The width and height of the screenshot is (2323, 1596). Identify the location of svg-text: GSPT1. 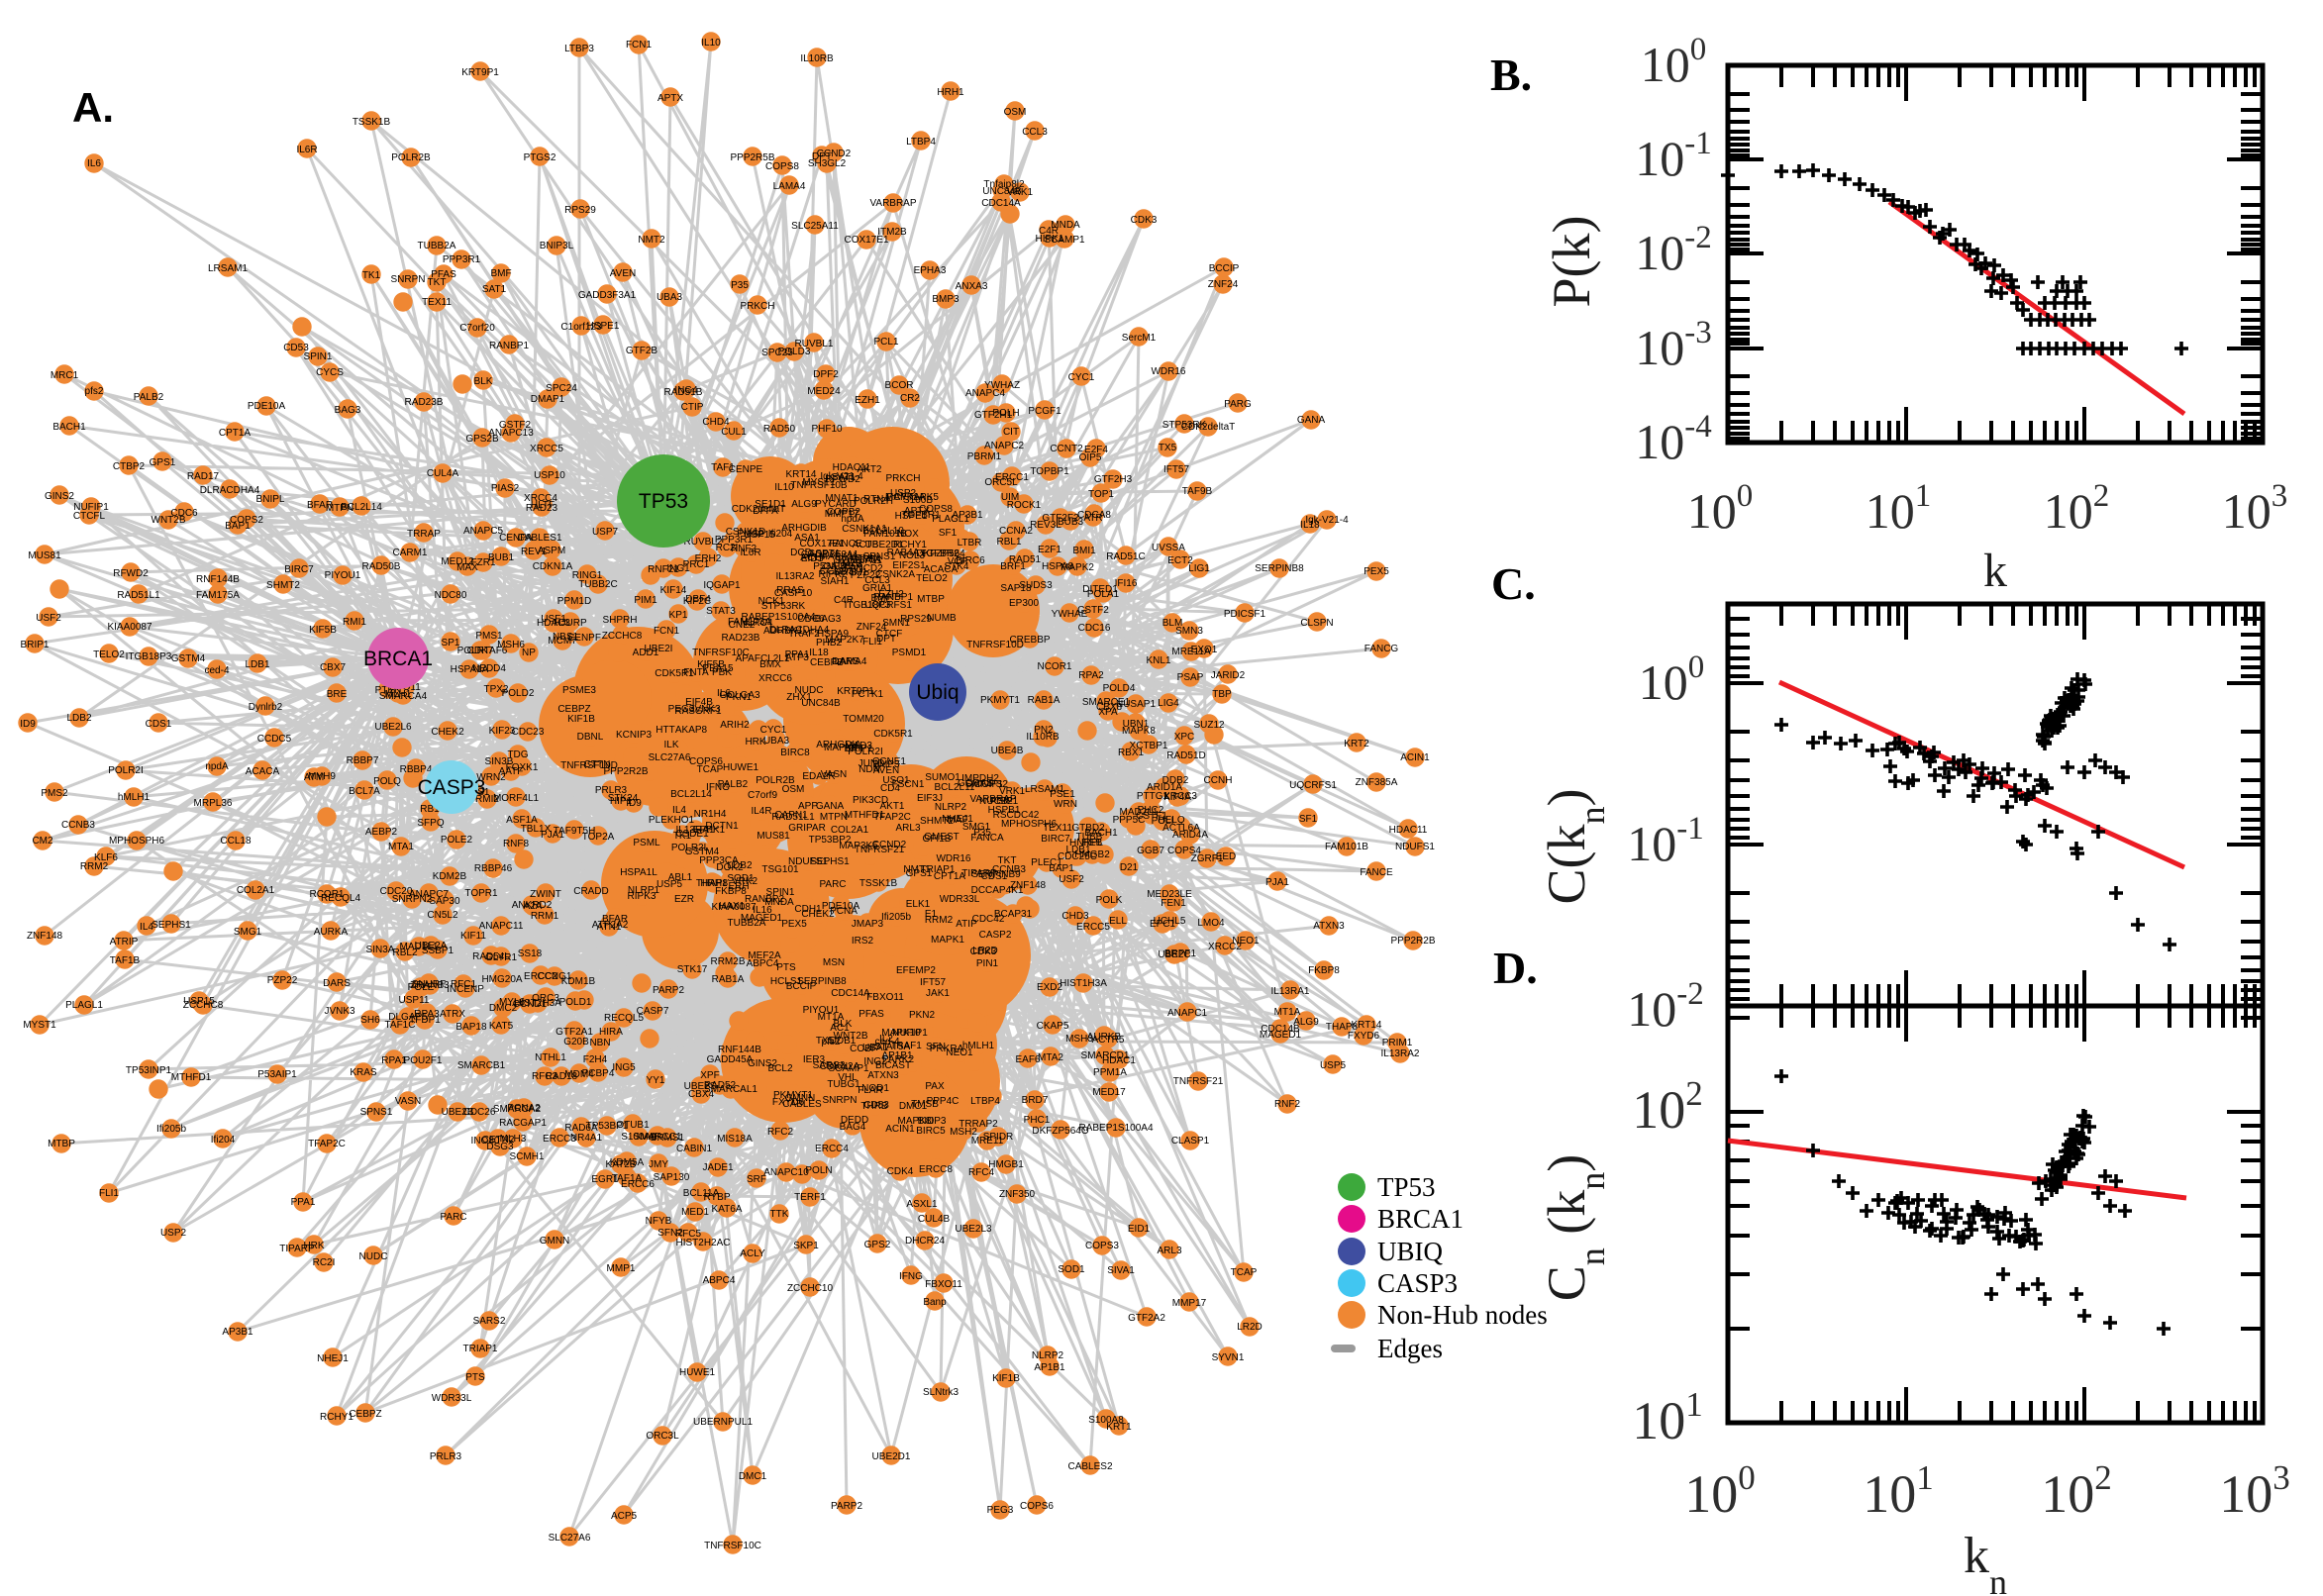
(824, 554).